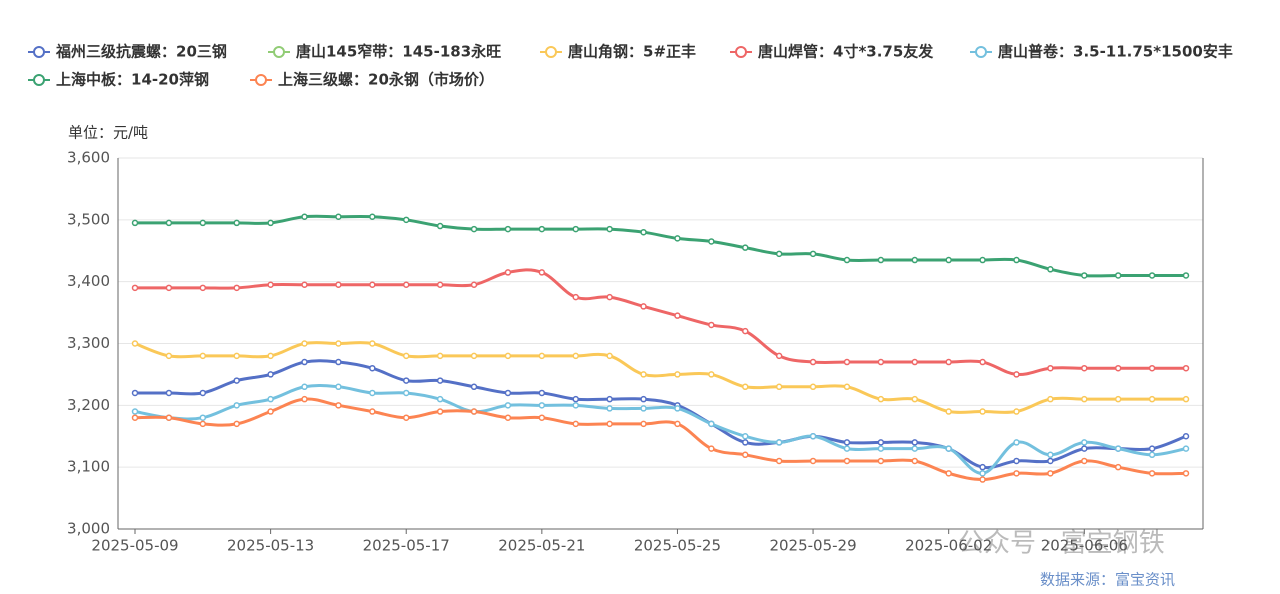 The width and height of the screenshot is (1280, 594). What do you see at coordinates (88, 467) in the screenshot?
I see `y-tick-label: 3,100` at bounding box center [88, 467].